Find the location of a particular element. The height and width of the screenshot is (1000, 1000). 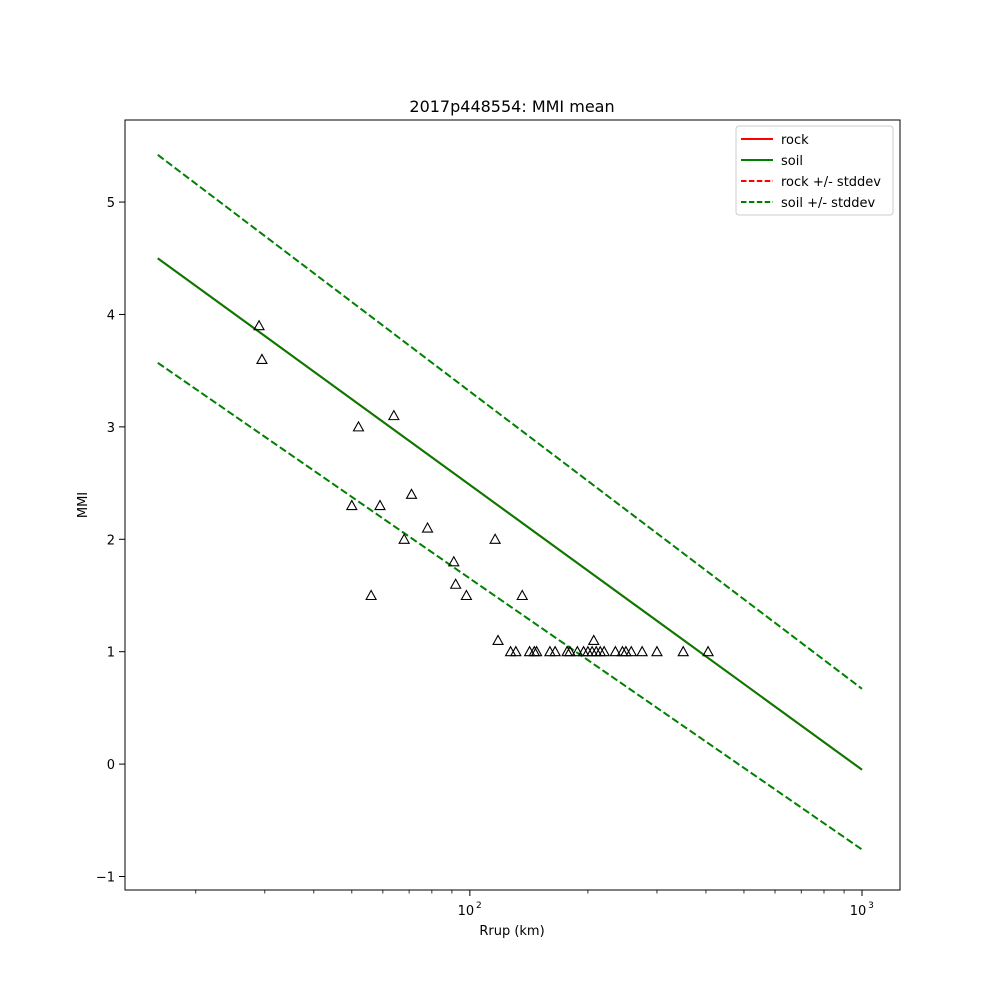

legend-label: rock is located at coordinates (795, 140).